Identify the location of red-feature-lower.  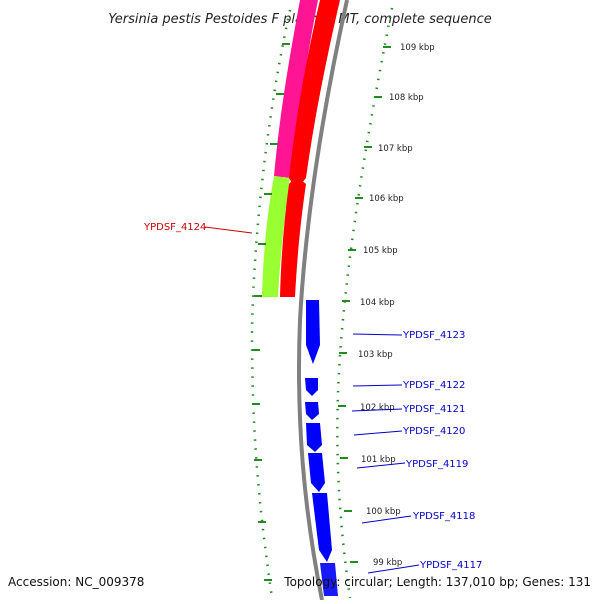
(293, 236).